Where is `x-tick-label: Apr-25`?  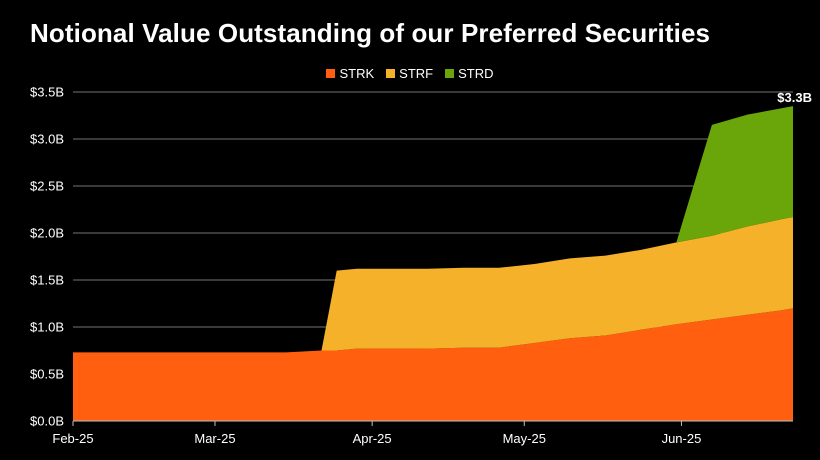 x-tick-label: Apr-25 is located at coordinates (372, 438).